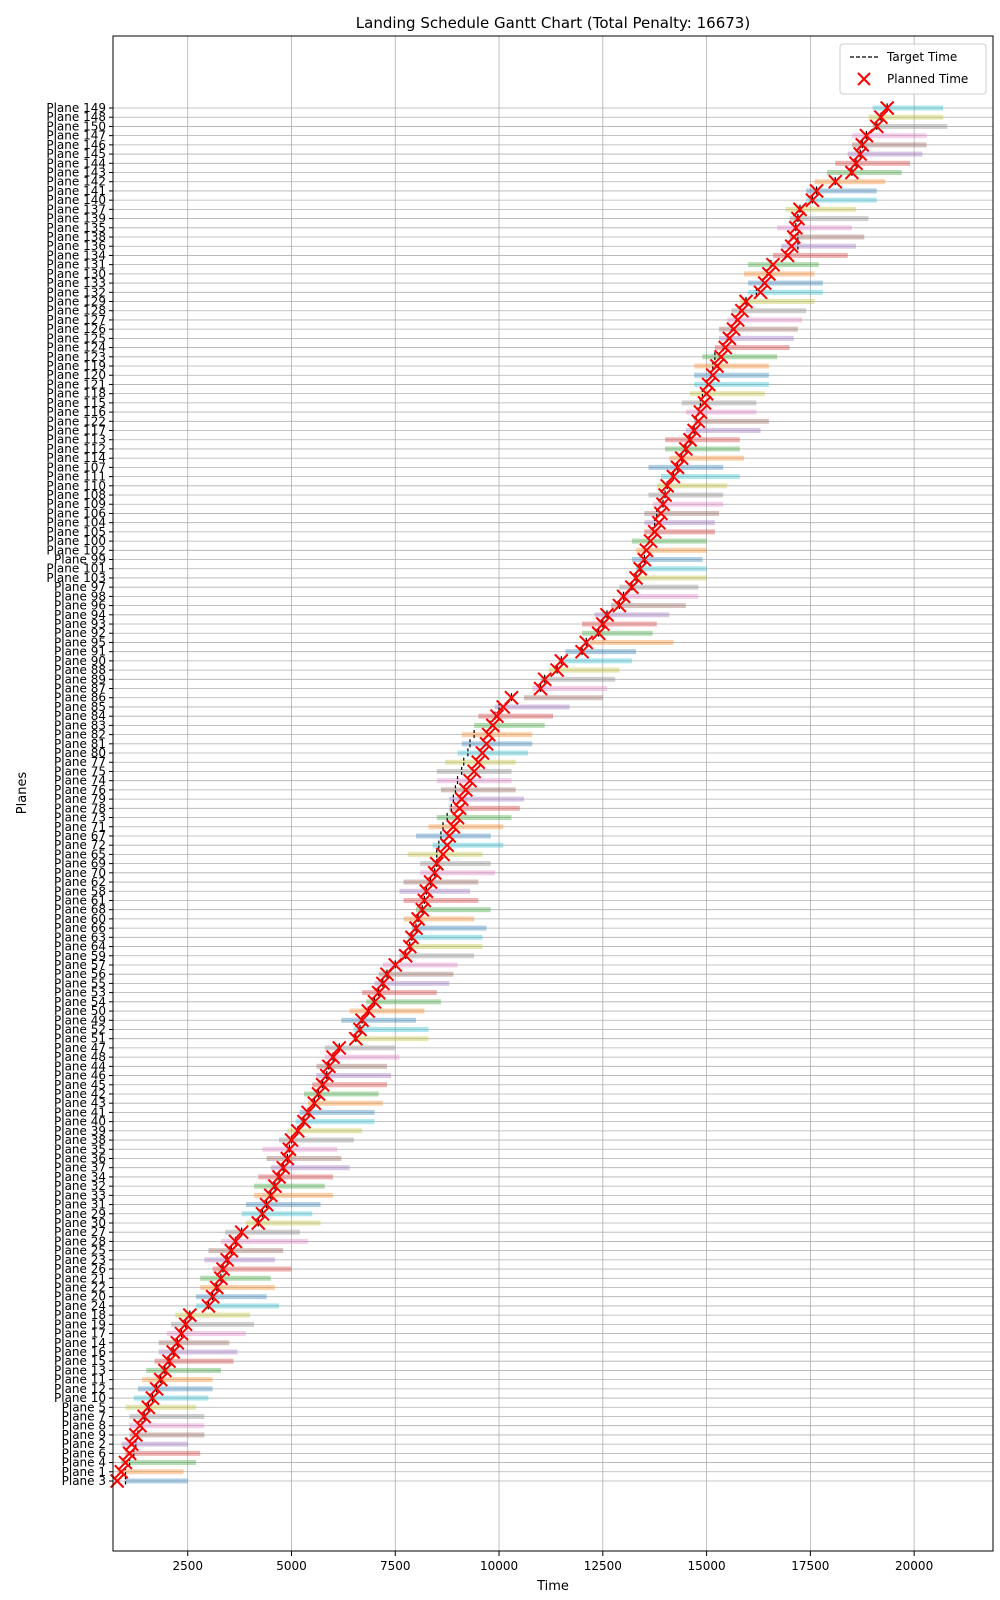 The height and width of the screenshot is (1600, 1000). Describe the element at coordinates (76, 163) in the screenshot. I see `y-tick-label: Plane 144` at that location.